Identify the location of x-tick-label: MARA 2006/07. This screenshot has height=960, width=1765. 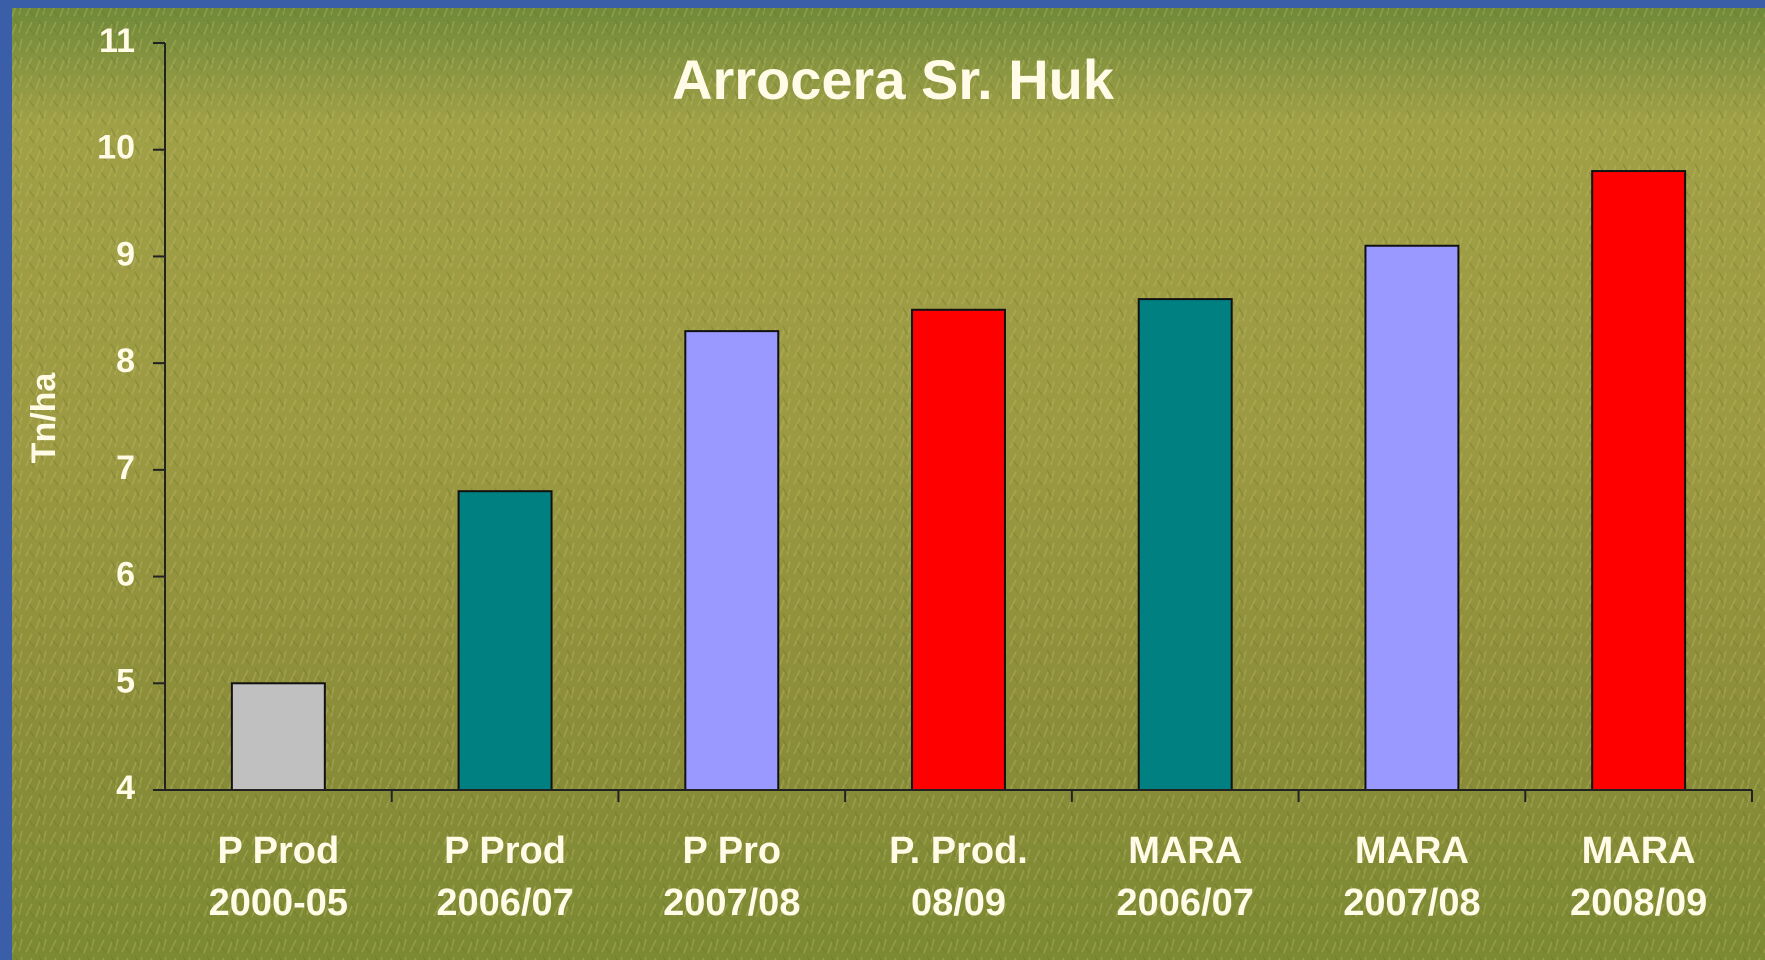
(1185, 877).